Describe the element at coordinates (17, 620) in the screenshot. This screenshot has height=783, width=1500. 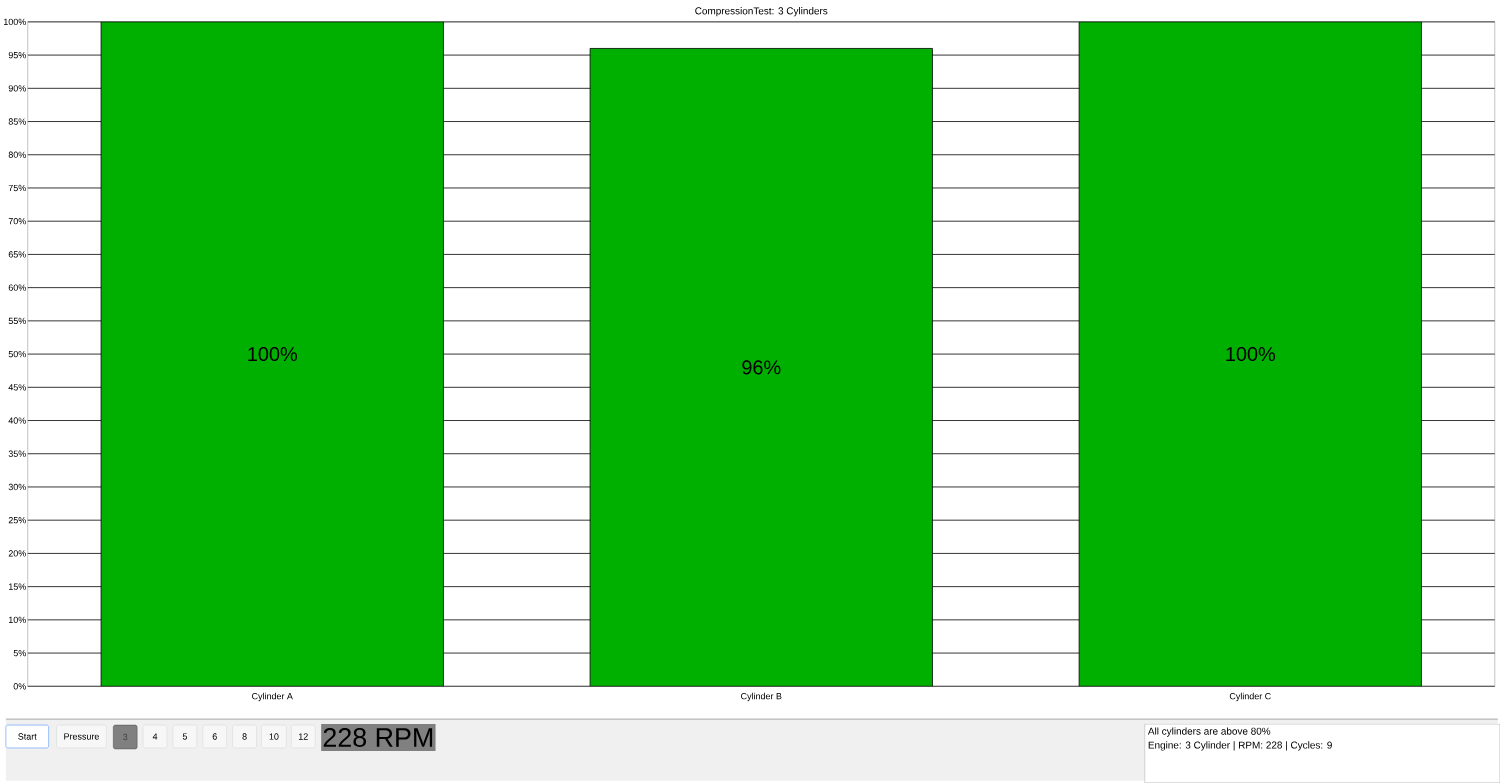
I see `y-tick-label: 10%` at that location.